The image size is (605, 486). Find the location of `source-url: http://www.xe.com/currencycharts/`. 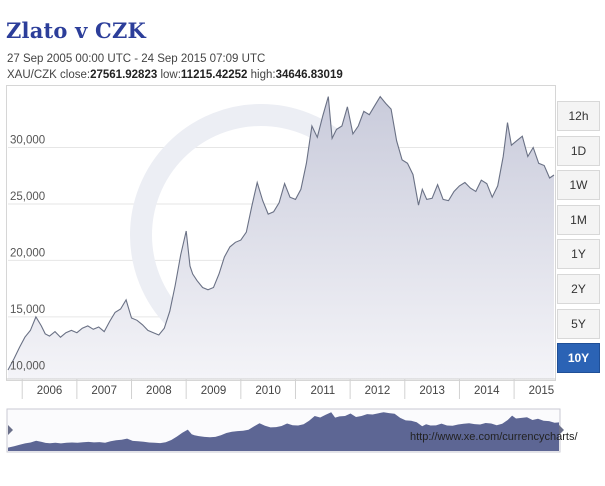

source-url: http://www.xe.com/currencycharts/ is located at coordinates (494, 437).